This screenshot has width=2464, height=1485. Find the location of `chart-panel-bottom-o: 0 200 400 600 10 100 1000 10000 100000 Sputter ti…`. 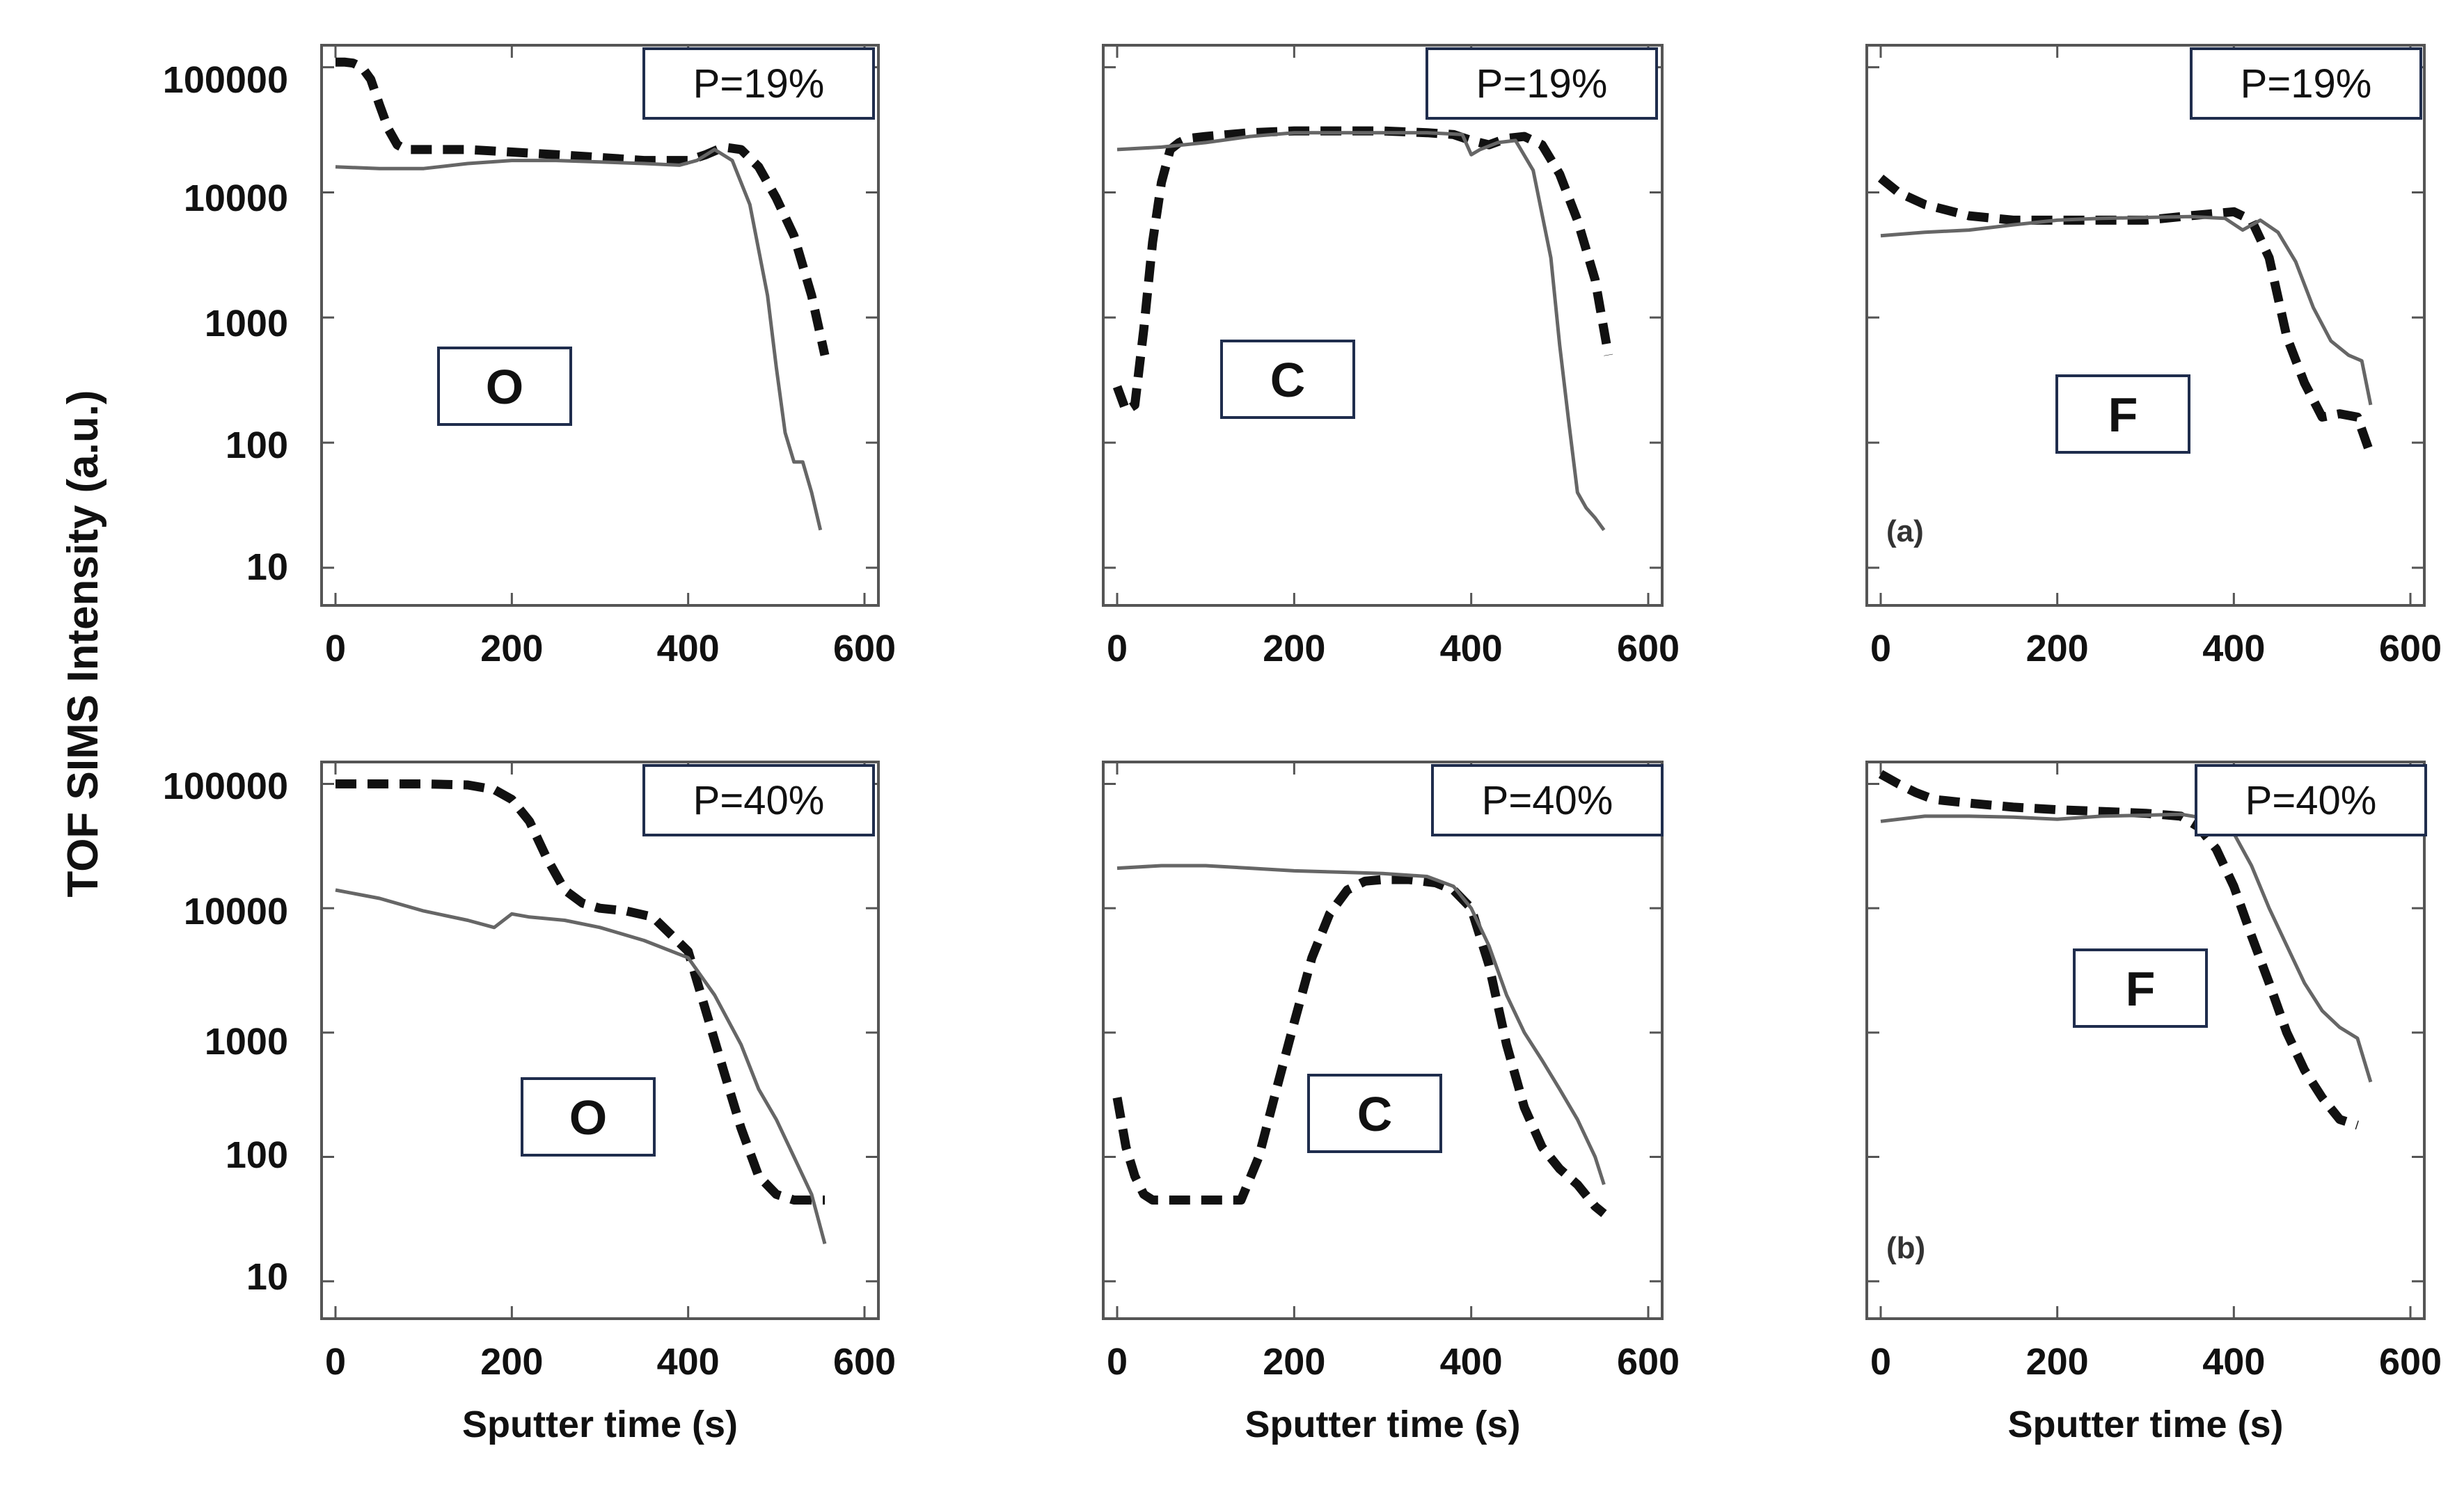

chart-panel-bottom-o: 0 200 400 600 10 100 1000 10000 100000 Sputter ti… is located at coordinates (529, 1103).